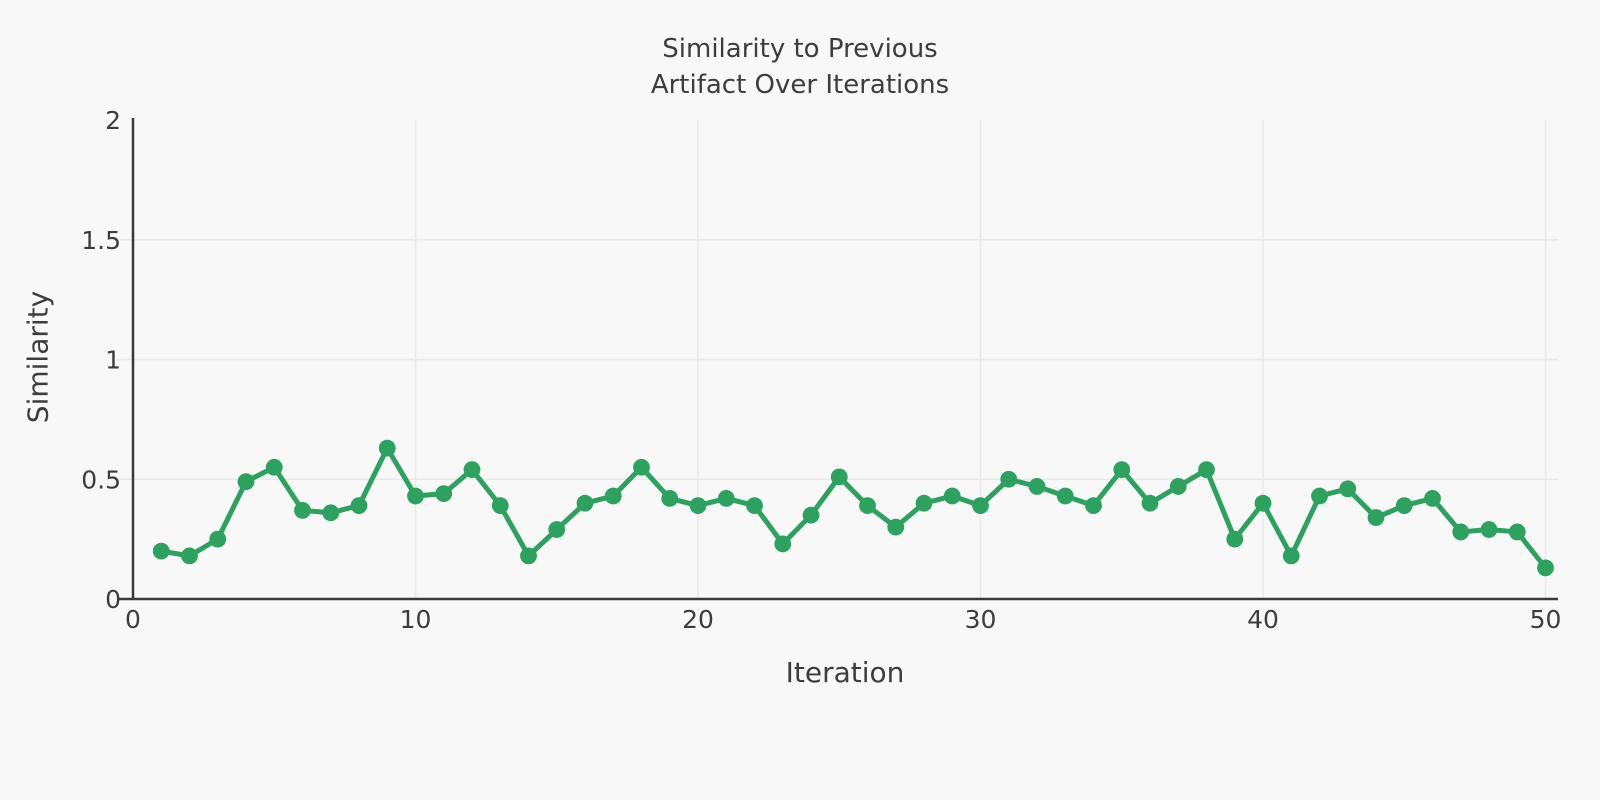 This screenshot has width=1600, height=800. What do you see at coordinates (113, 360) in the screenshot?
I see `y-tick-label: 1` at bounding box center [113, 360].